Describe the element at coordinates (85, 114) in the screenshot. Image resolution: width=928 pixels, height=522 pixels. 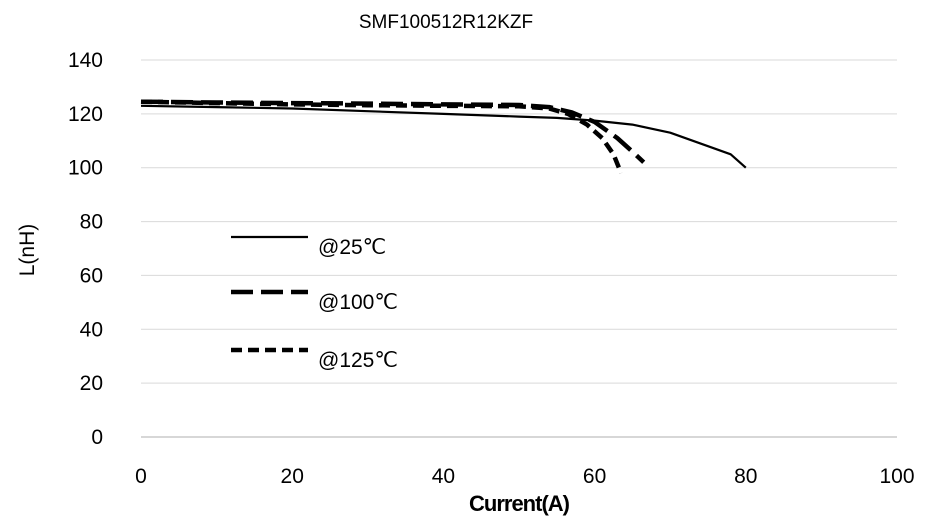
I see `y-tick-label: 120` at that location.